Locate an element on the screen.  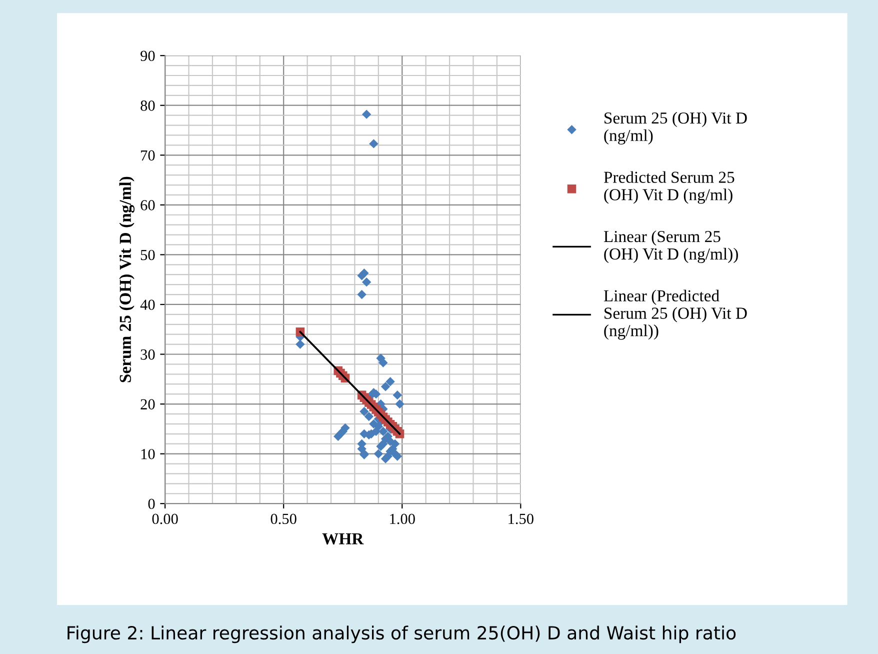
y-tick-label: 40 is located at coordinates (147, 305).